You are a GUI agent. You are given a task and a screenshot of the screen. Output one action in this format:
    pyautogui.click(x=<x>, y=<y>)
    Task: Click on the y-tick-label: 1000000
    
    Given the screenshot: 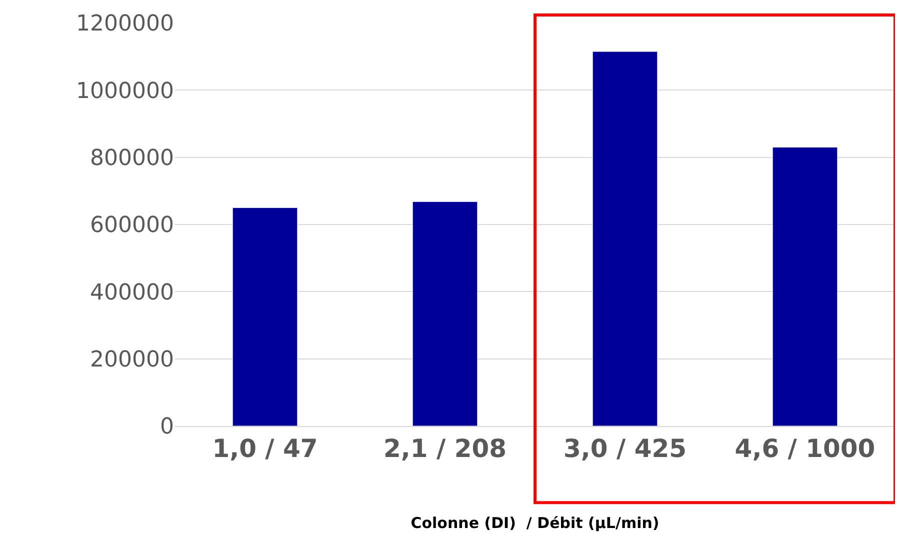 What is the action you would take?
    pyautogui.click(x=125, y=91)
    